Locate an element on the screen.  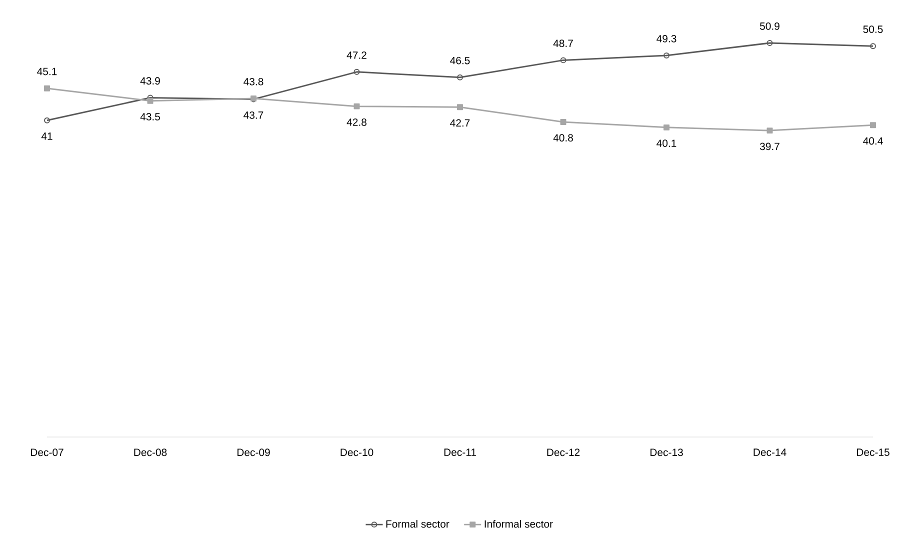
x-tick-label: Dec-11 is located at coordinates (460, 452).